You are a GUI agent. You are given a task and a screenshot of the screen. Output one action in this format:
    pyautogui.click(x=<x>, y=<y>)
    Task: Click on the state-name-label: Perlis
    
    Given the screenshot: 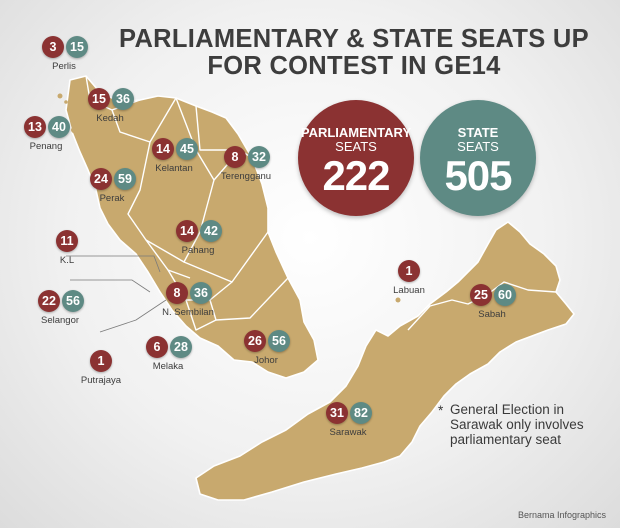 What is the action you would take?
    pyautogui.click(x=64, y=66)
    